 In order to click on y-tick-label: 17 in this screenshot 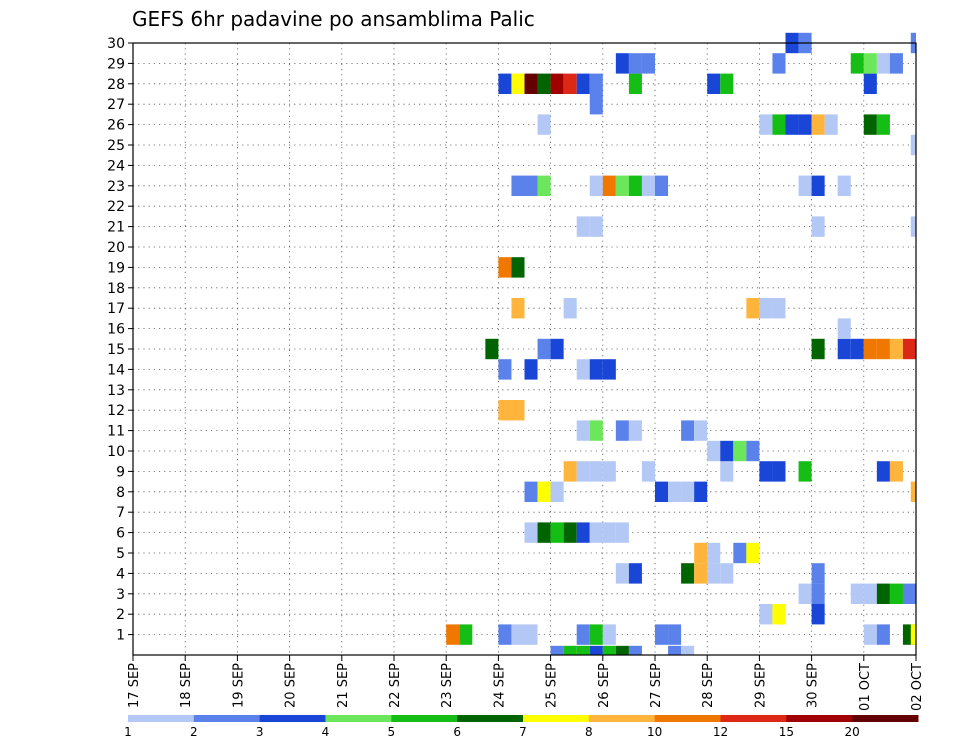, I will do `click(116, 309)`.